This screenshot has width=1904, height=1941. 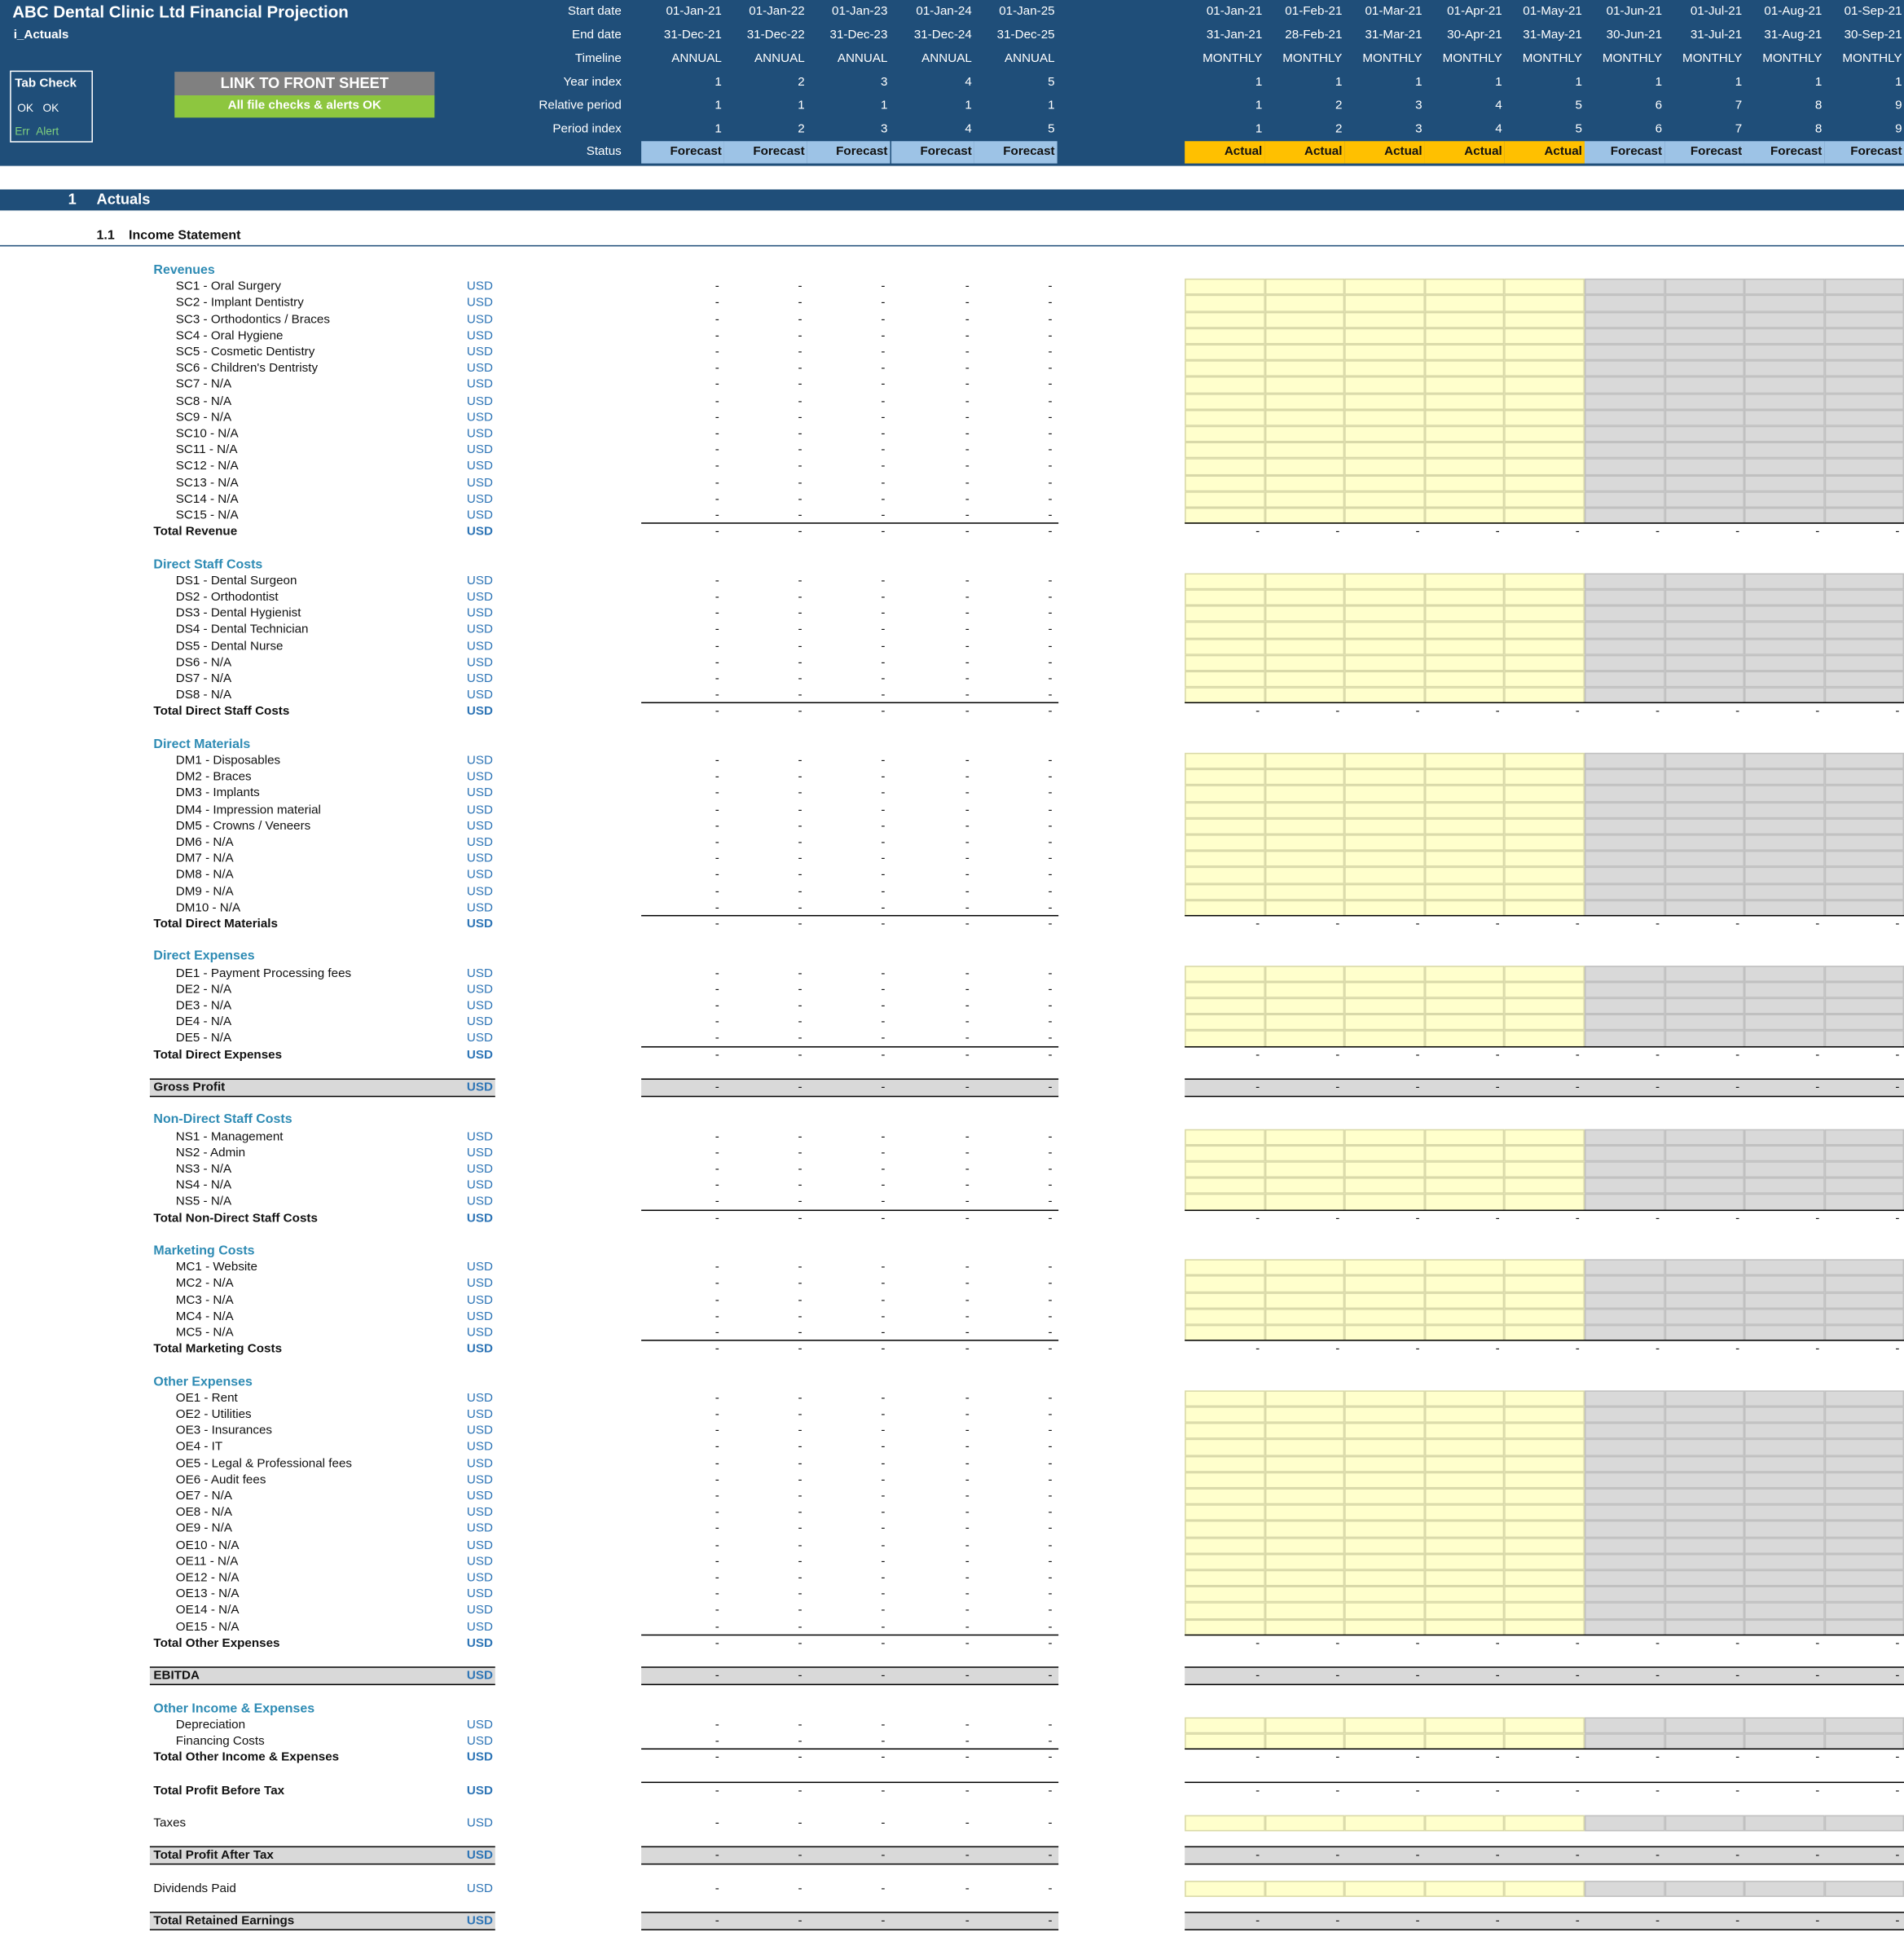 I want to click on link-front-sheet-button: LINK TO FRONT SHEET, so click(x=304, y=84).